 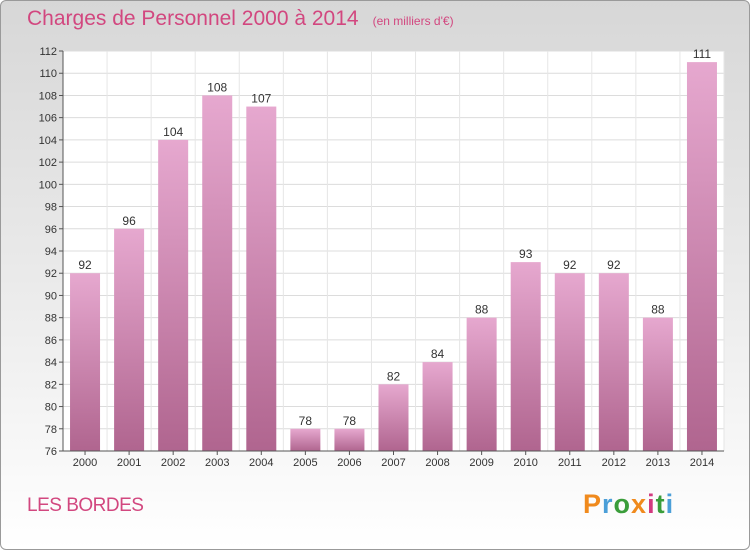 What do you see at coordinates (51, 452) in the screenshot?
I see `y-tick-label: 76` at bounding box center [51, 452].